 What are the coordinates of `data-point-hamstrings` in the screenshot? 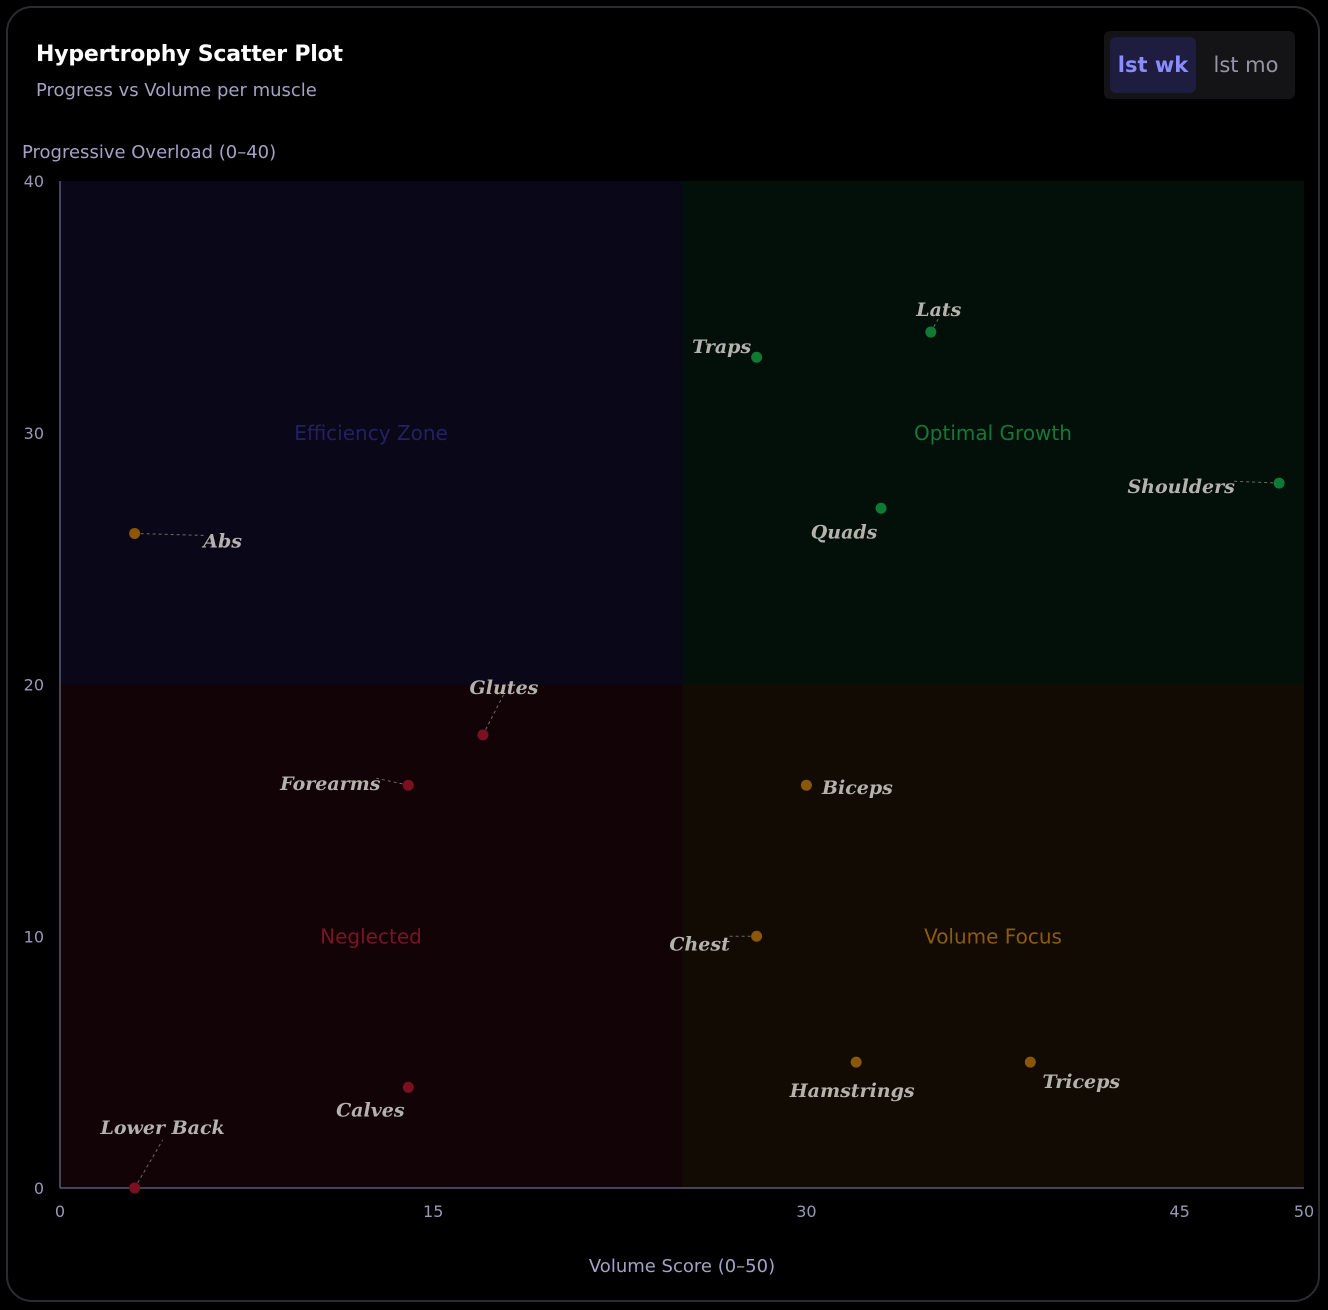 It's located at (856, 1062).